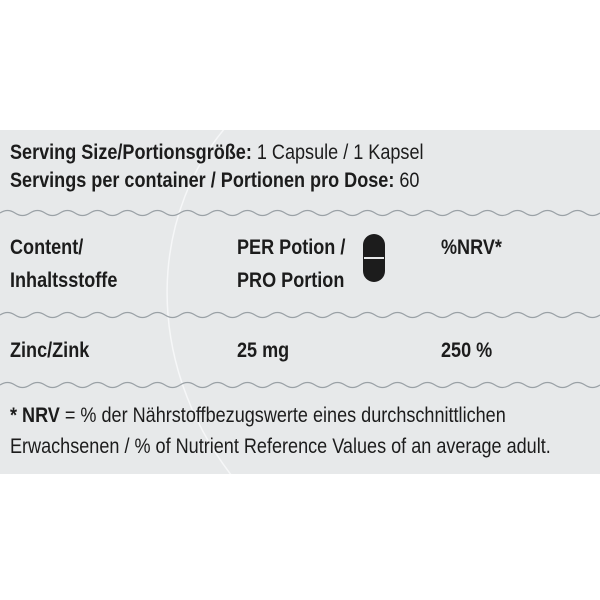 This screenshot has height=600, width=600. I want to click on footnote-marker: * NRV, so click(35, 415).